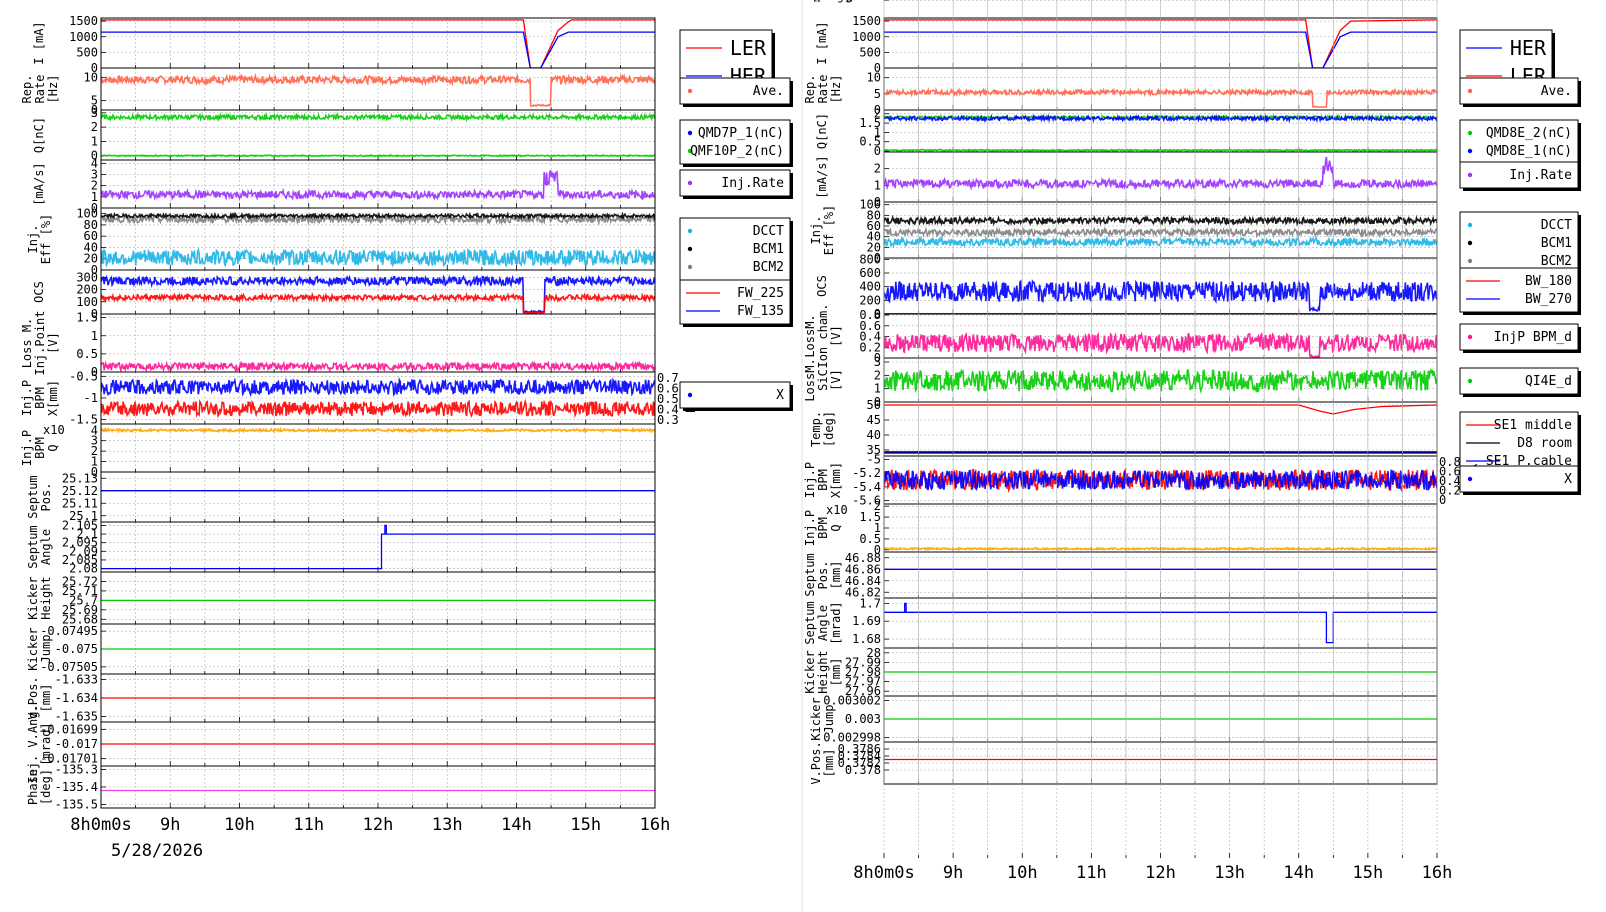 The height and width of the screenshot is (912, 1606). I want to click on y-axis-label: OCS, so click(822, 286).